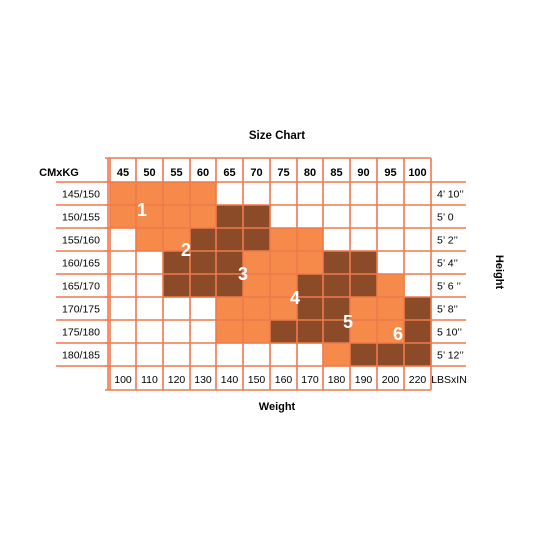 The width and height of the screenshot is (540, 540). I want to click on row-cm-label: 160/165, so click(81, 264).